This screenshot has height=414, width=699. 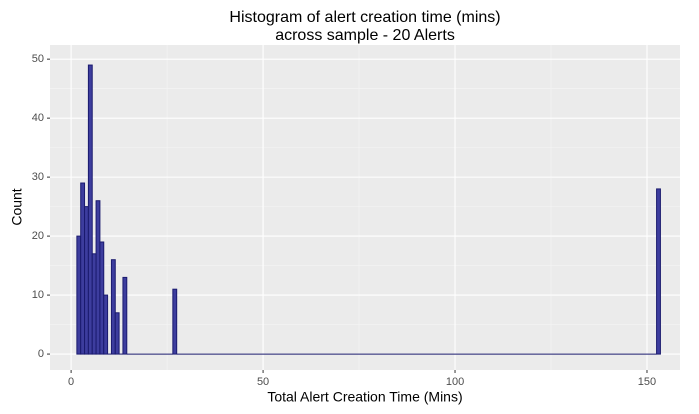 What do you see at coordinates (38, 177) in the screenshot?
I see `y-tick-label: 30` at bounding box center [38, 177].